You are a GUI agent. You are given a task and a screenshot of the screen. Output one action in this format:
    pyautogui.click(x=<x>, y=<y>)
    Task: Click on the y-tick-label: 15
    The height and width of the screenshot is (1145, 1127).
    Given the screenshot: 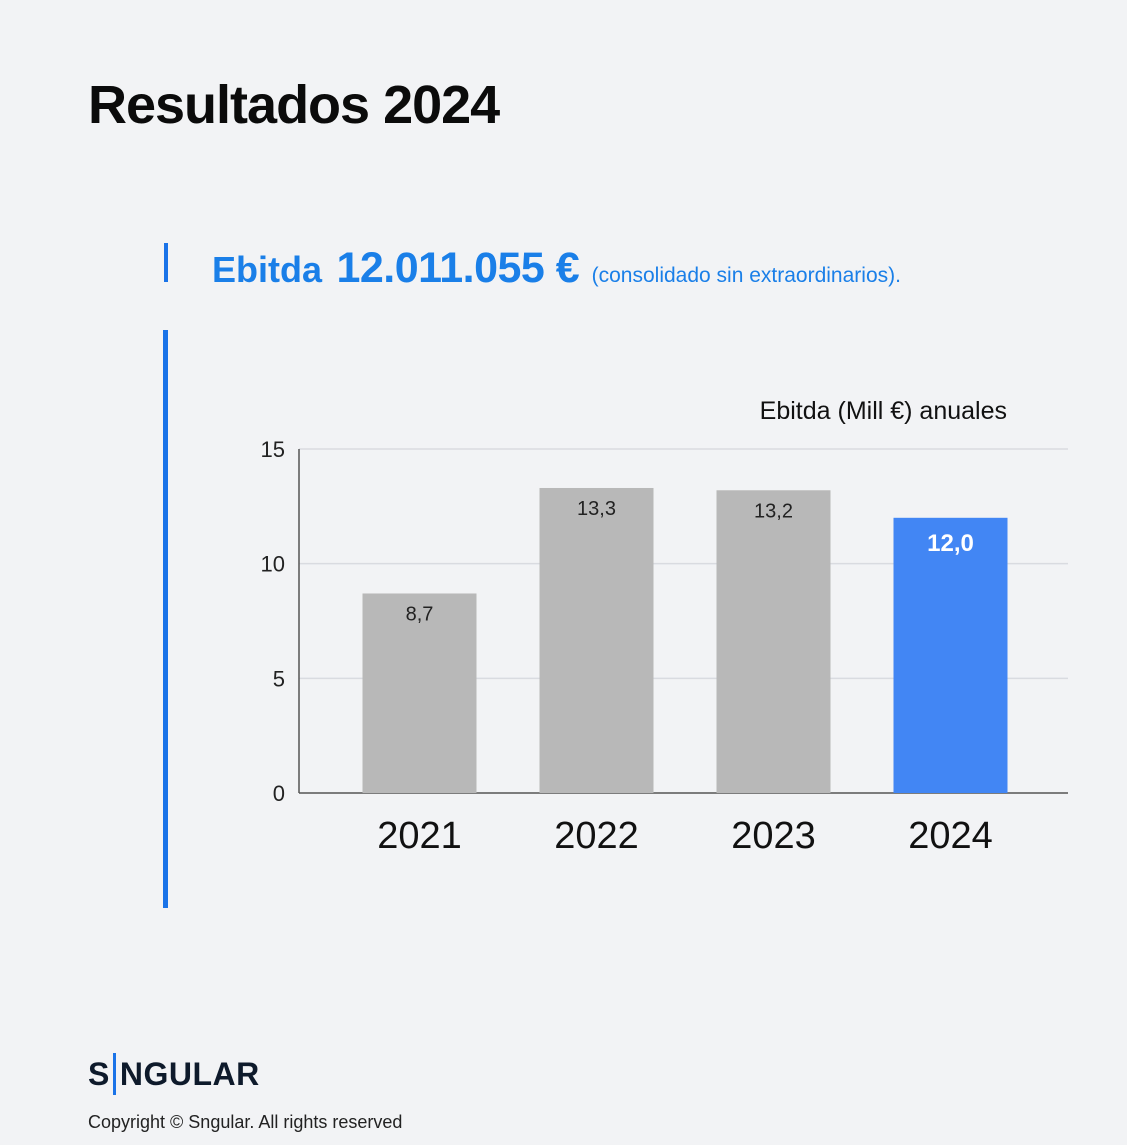 What is the action you would take?
    pyautogui.click(x=273, y=449)
    